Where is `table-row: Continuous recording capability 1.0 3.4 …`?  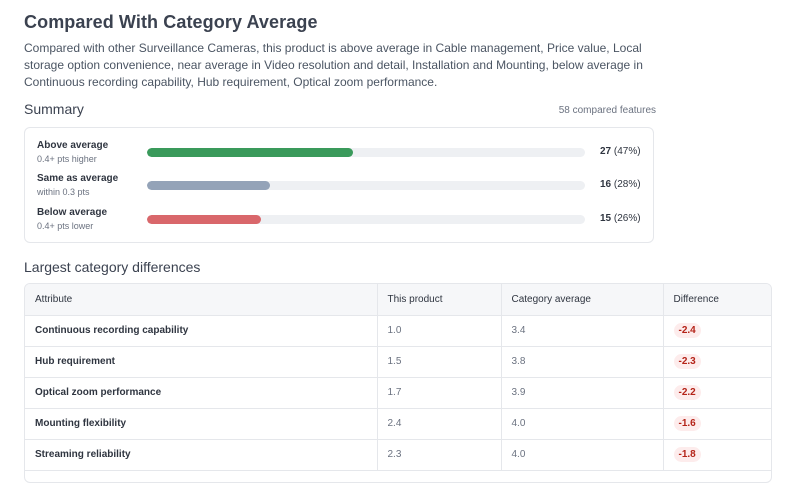 table-row: Continuous recording capability 1.0 3.4 … is located at coordinates (398, 331).